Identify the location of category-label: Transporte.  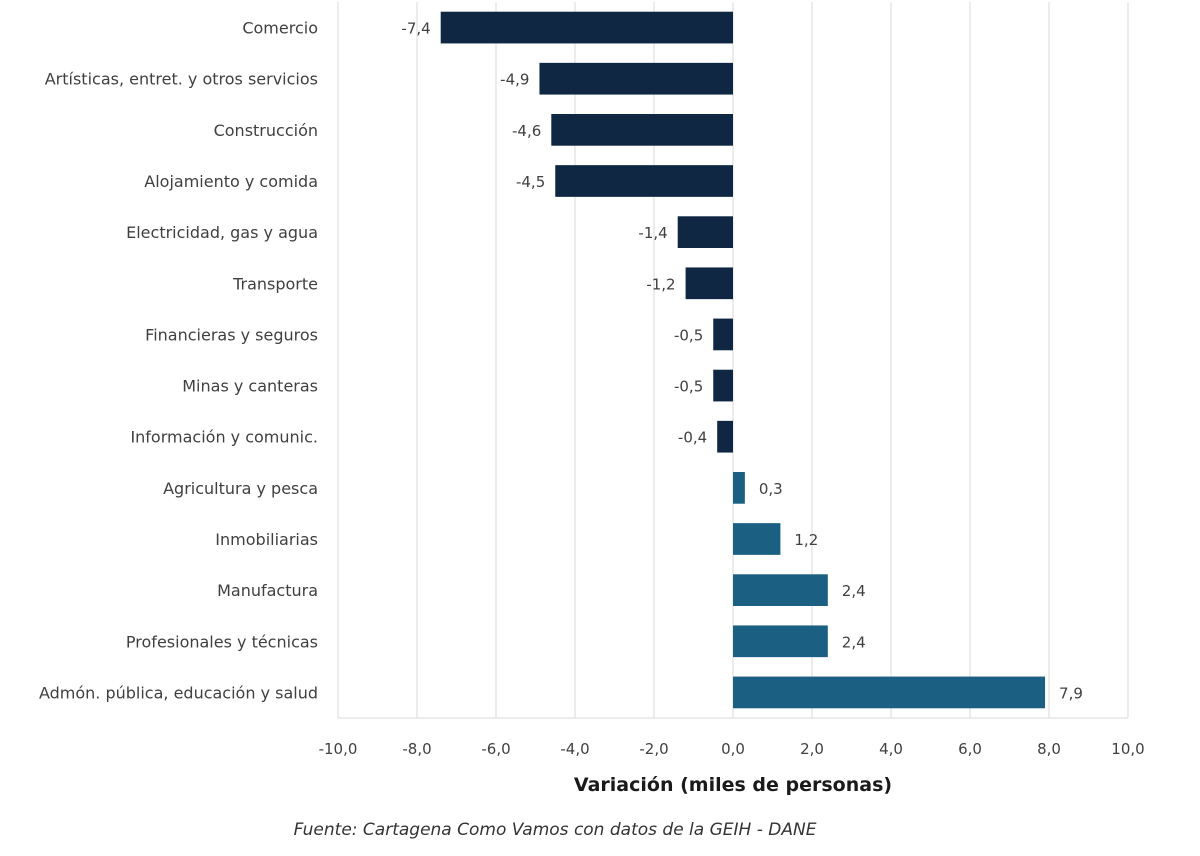
(275, 283).